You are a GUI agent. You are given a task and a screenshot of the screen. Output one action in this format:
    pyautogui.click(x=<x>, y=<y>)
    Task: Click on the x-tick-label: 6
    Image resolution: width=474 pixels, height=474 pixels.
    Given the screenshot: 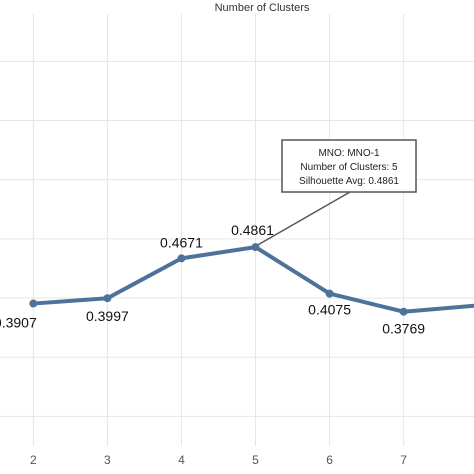 What is the action you would take?
    pyautogui.click(x=329, y=460)
    